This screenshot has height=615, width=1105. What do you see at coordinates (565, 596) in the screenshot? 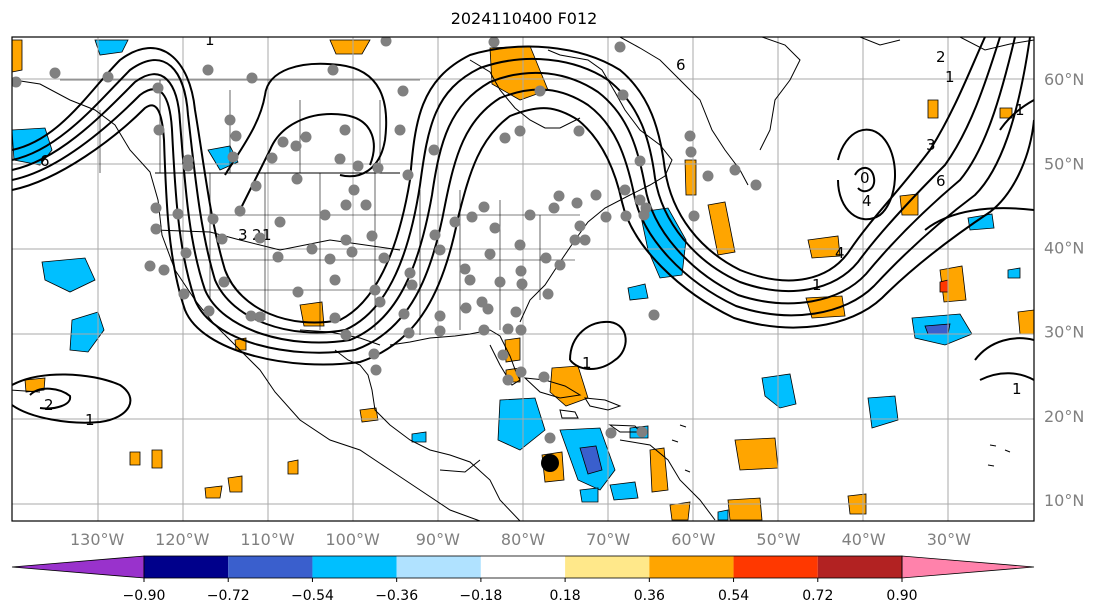
I see `colorbar-tick-label: 0.18` at bounding box center [565, 596].